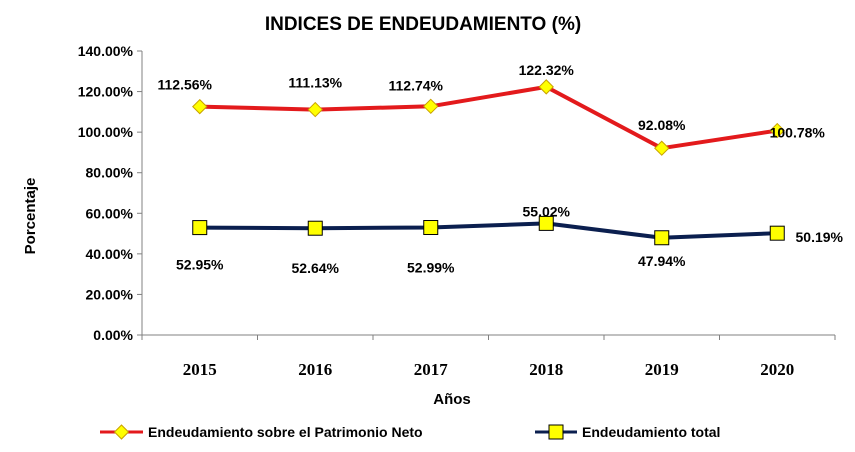 This screenshot has width=855, height=452. What do you see at coordinates (547, 70) in the screenshot?
I see `data-label: 122.32%` at bounding box center [547, 70].